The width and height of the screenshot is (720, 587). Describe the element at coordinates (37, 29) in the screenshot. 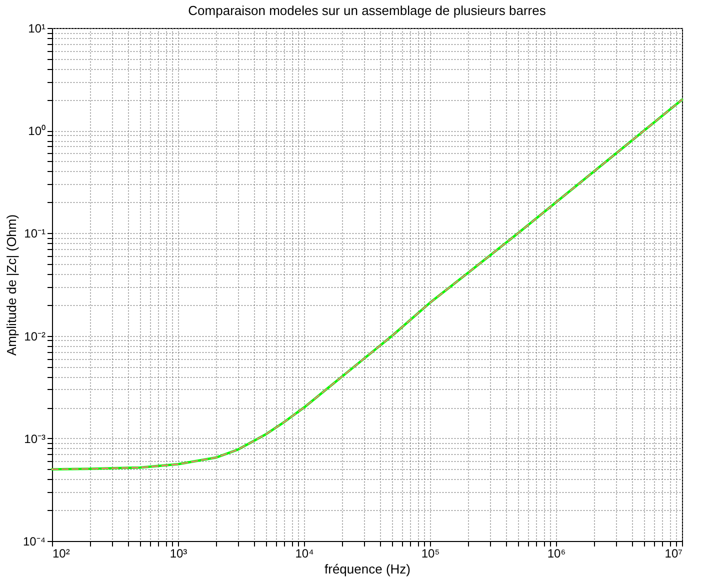

I see `y-tick-label: 10¹` at that location.